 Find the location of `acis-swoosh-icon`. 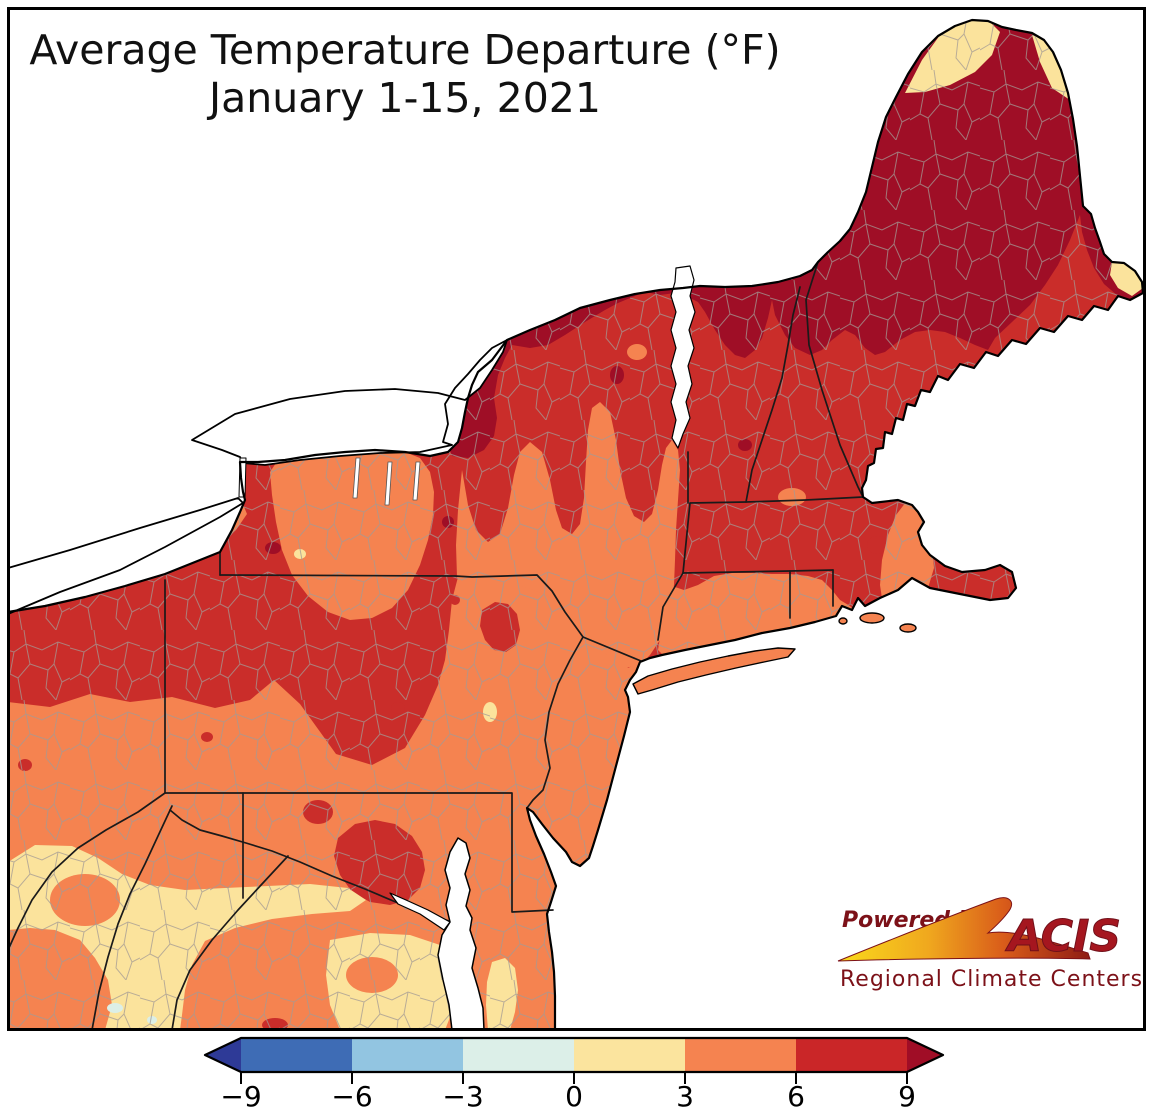

acis-swoosh-icon is located at coordinates (964, 929).